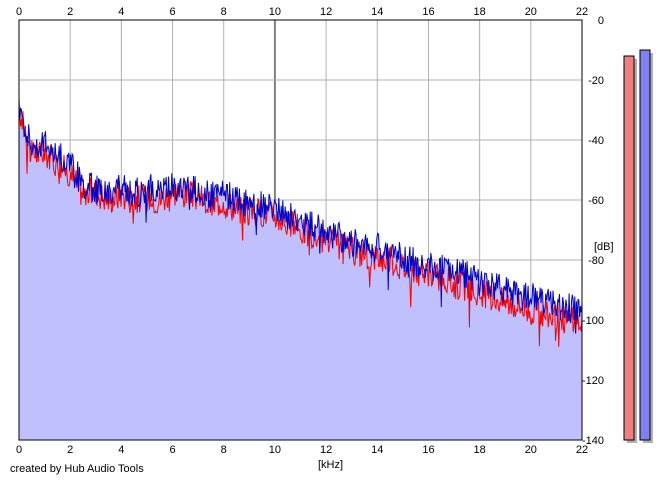  What do you see at coordinates (596, 201) in the screenshot?
I see `y-tick-label: -60` at bounding box center [596, 201].